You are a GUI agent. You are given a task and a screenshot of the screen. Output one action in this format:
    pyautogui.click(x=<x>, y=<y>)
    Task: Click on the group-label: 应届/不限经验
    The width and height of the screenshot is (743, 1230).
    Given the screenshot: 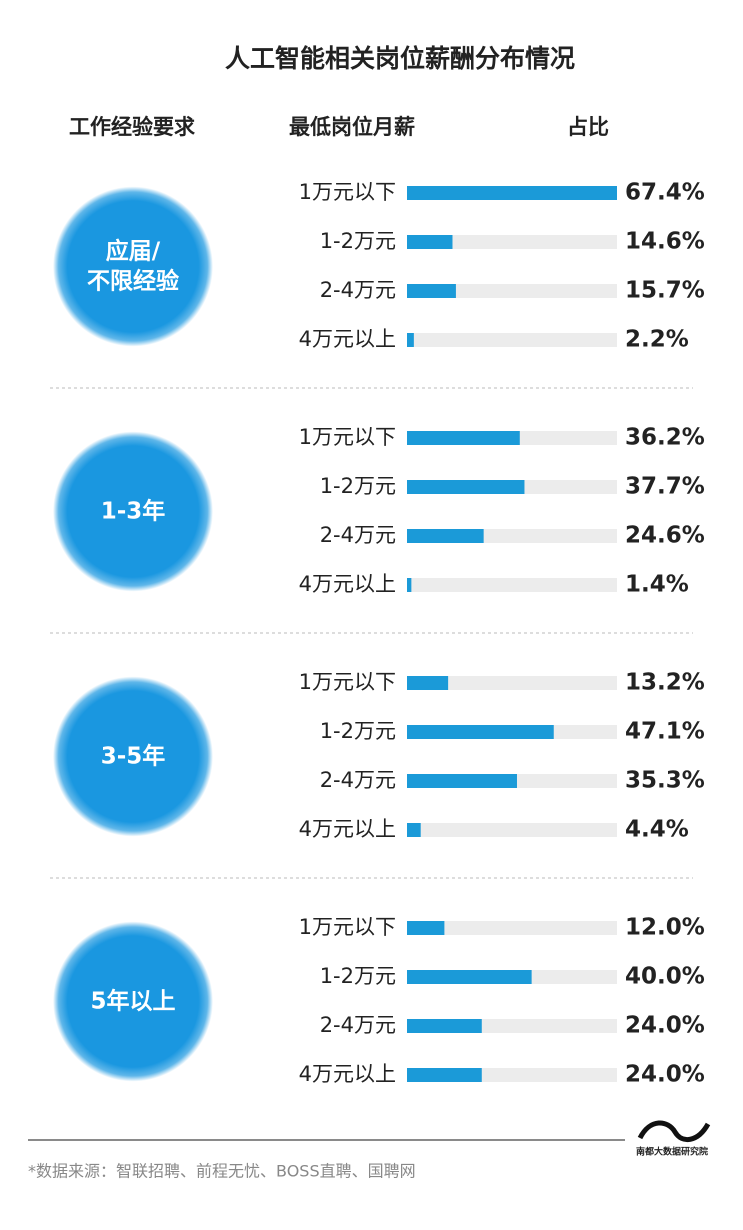 What is the action you would take?
    pyautogui.click(x=133, y=265)
    